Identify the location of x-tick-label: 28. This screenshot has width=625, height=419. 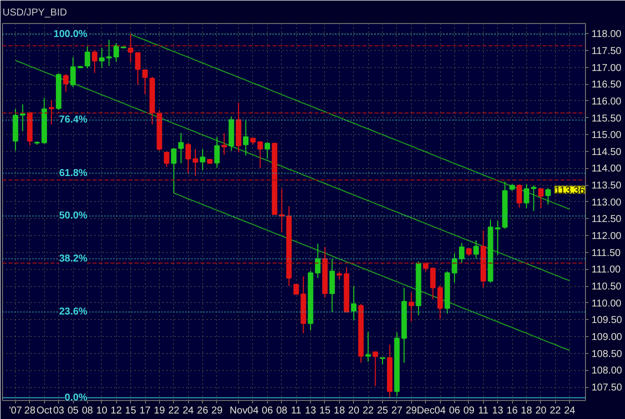
(30, 411).